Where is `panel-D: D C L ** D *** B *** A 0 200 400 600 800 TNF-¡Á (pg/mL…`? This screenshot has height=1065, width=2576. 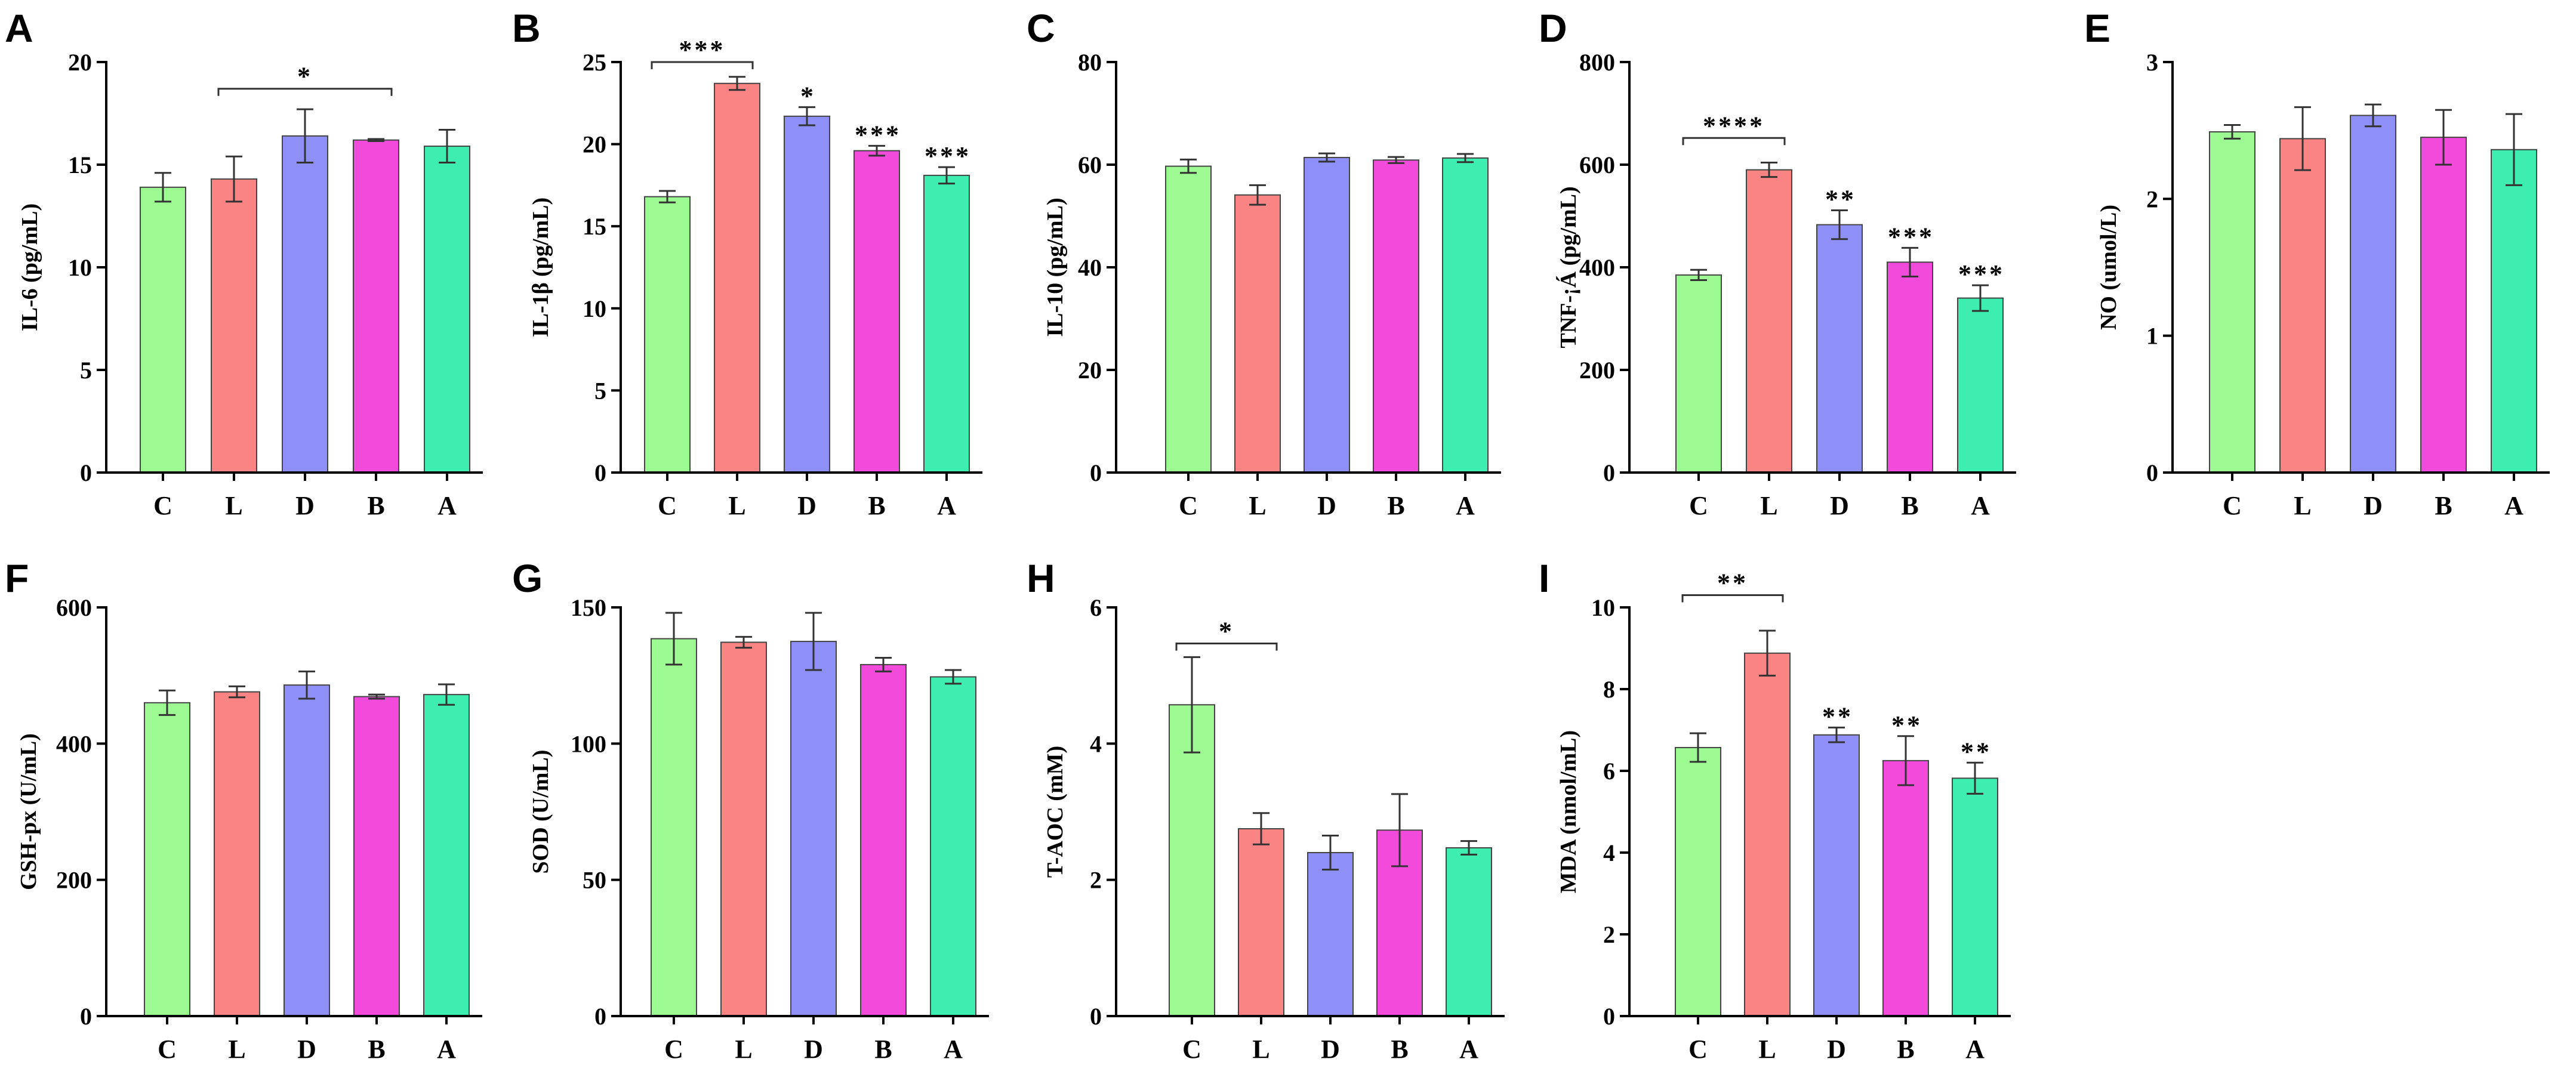
panel-D: D C L ** D *** B *** A 0 200 400 600 800 TNF-¡Á (pg/mL… is located at coordinates (1777, 263).